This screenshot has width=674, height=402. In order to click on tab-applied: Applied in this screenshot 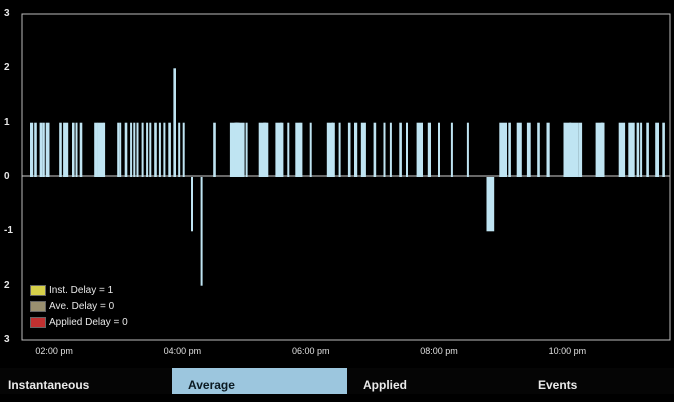, I will do `click(385, 385)`.